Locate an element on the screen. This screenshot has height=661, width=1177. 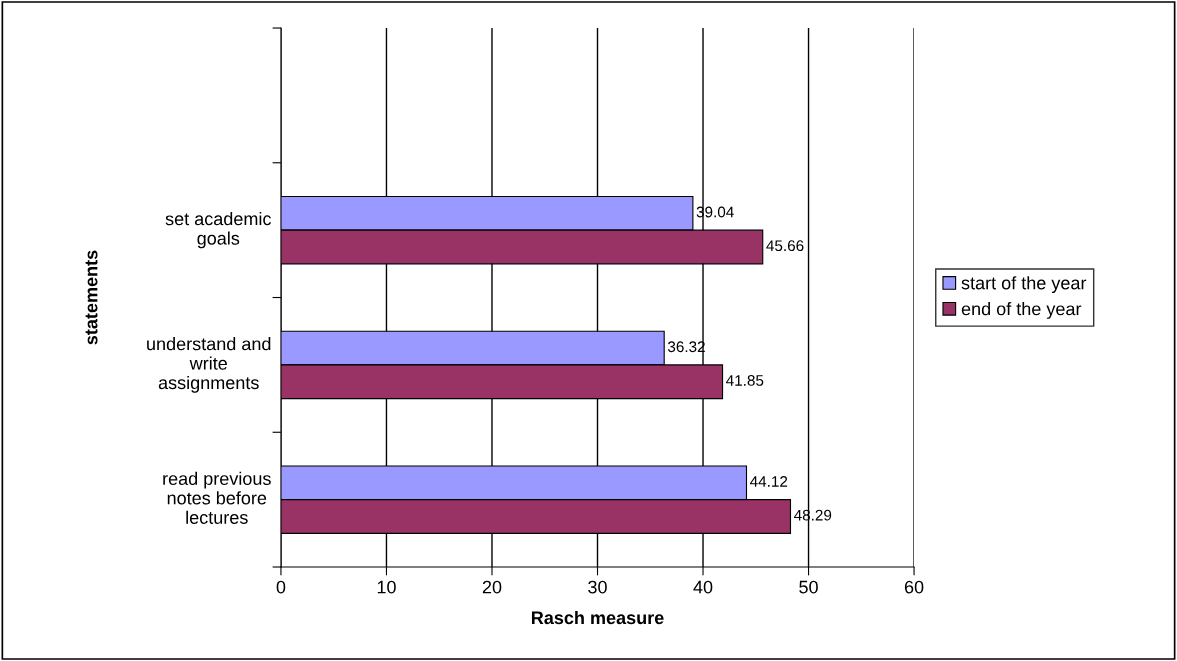
y-tick-label: read previous notes before lectures is located at coordinates (217, 497).